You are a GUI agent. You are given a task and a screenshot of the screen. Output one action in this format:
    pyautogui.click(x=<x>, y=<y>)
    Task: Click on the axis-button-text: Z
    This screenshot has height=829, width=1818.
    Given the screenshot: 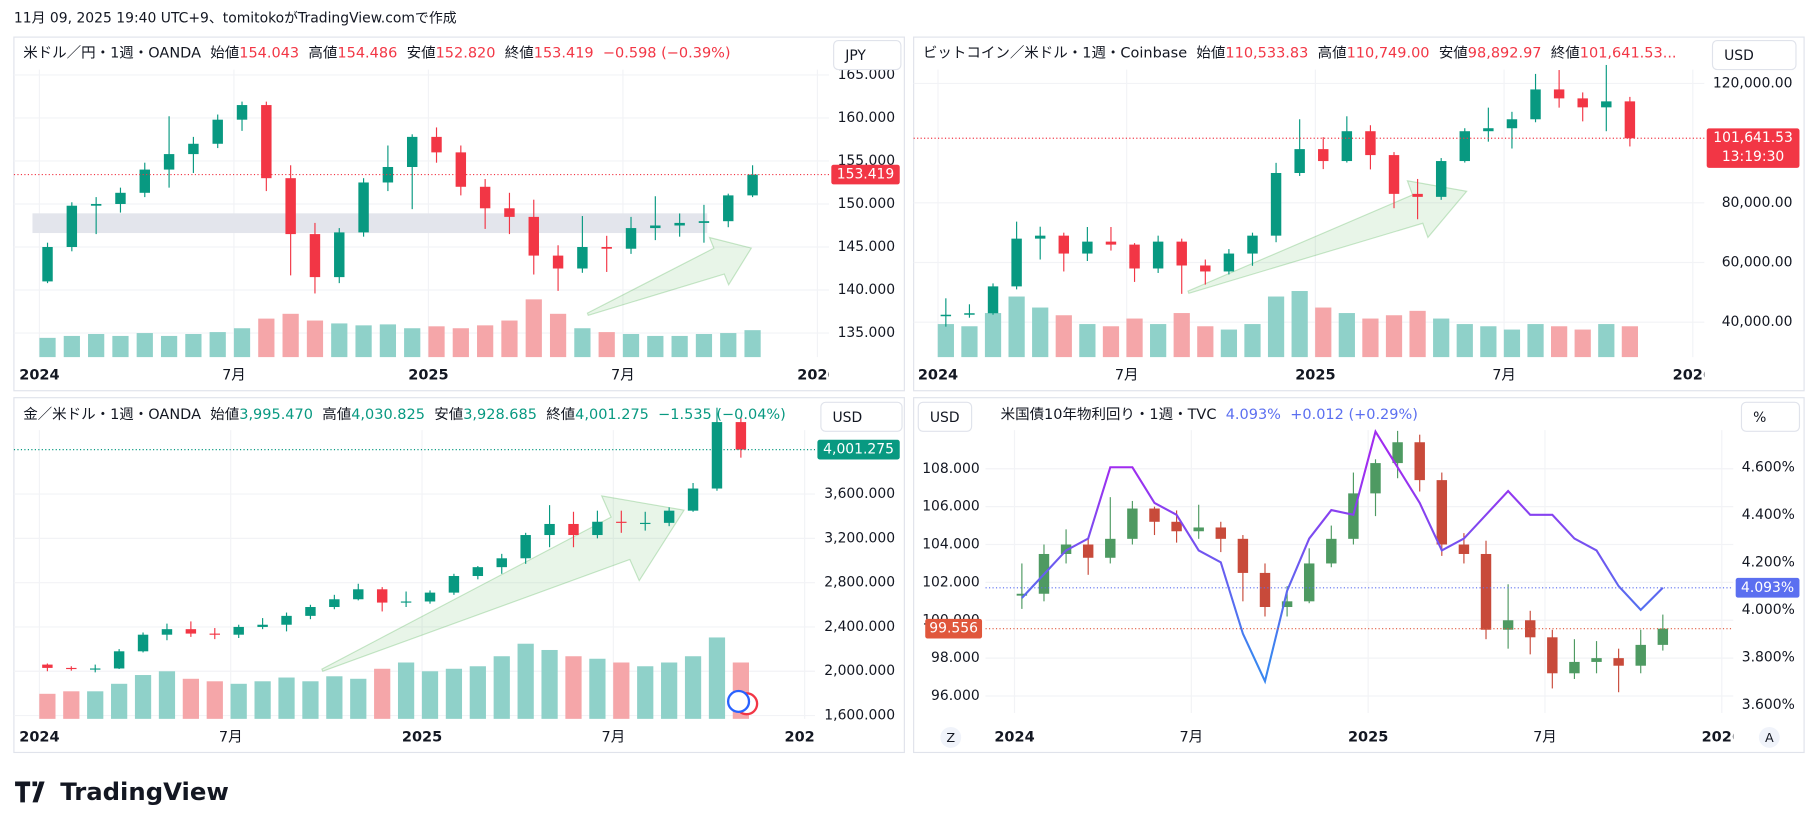 What is the action you would take?
    pyautogui.click(x=950, y=738)
    